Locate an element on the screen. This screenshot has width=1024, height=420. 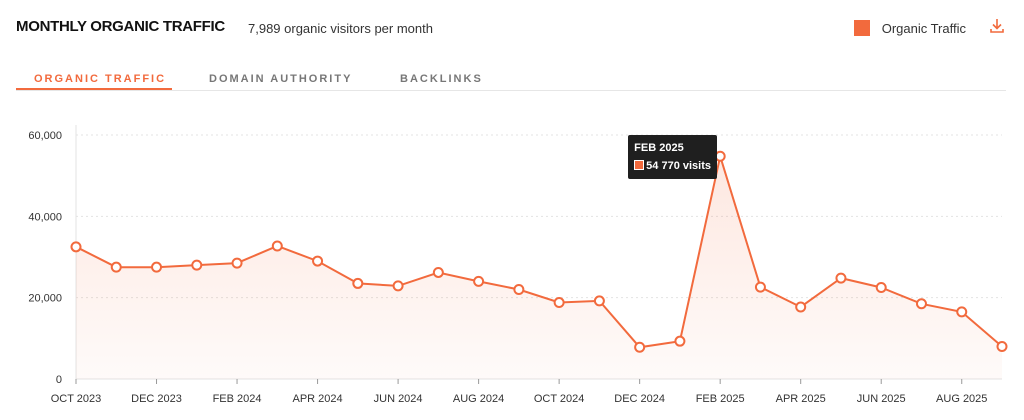
tooltip-title: FEB 2025 is located at coordinates (659, 148).